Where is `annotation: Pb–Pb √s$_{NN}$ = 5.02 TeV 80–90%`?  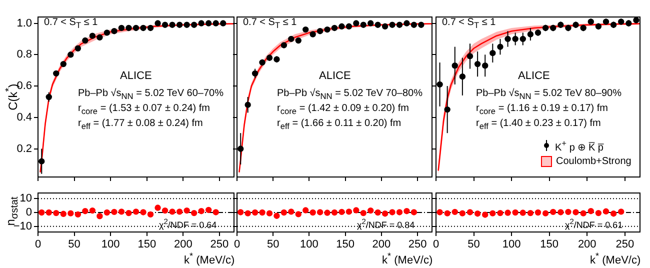 annotation: Pb–Pb √s$_{NN}$ = 5.02 TeV 80–90% is located at coordinates (549, 95).